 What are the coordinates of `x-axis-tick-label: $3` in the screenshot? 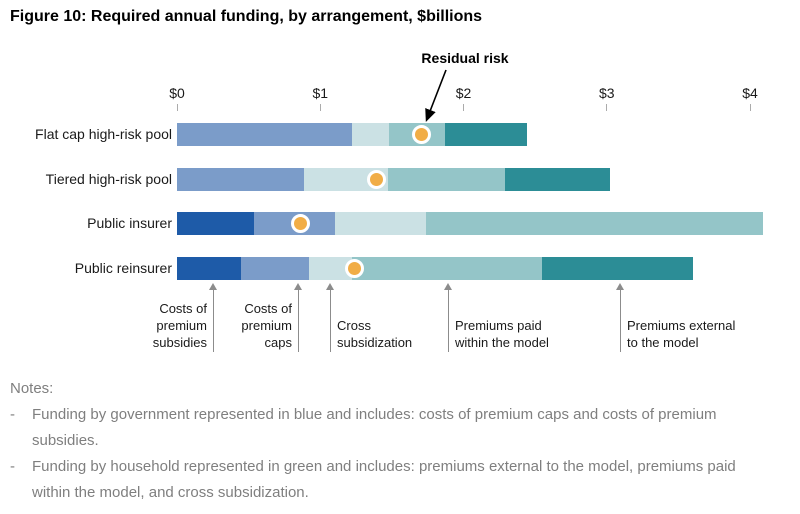 It's located at (606, 93).